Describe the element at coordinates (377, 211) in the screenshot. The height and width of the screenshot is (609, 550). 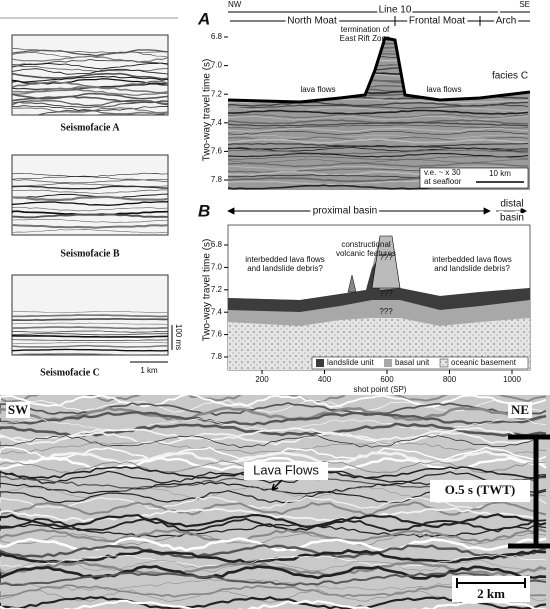
I see `arrow` at that location.